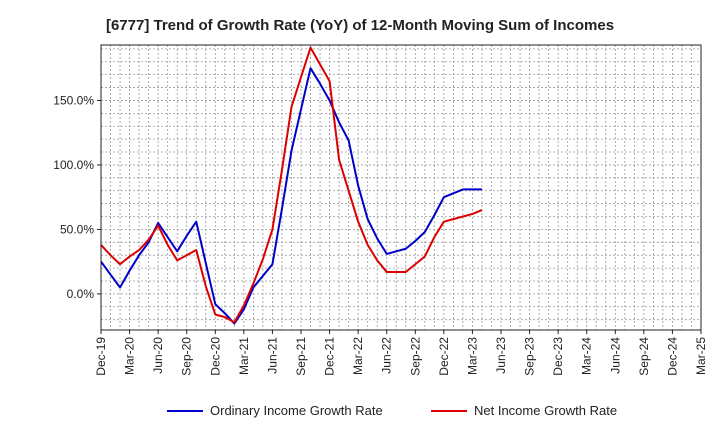 This screenshot has width=720, height=440. What do you see at coordinates (387, 355) in the screenshot?
I see `x-tick-label: Jun-22` at bounding box center [387, 355].